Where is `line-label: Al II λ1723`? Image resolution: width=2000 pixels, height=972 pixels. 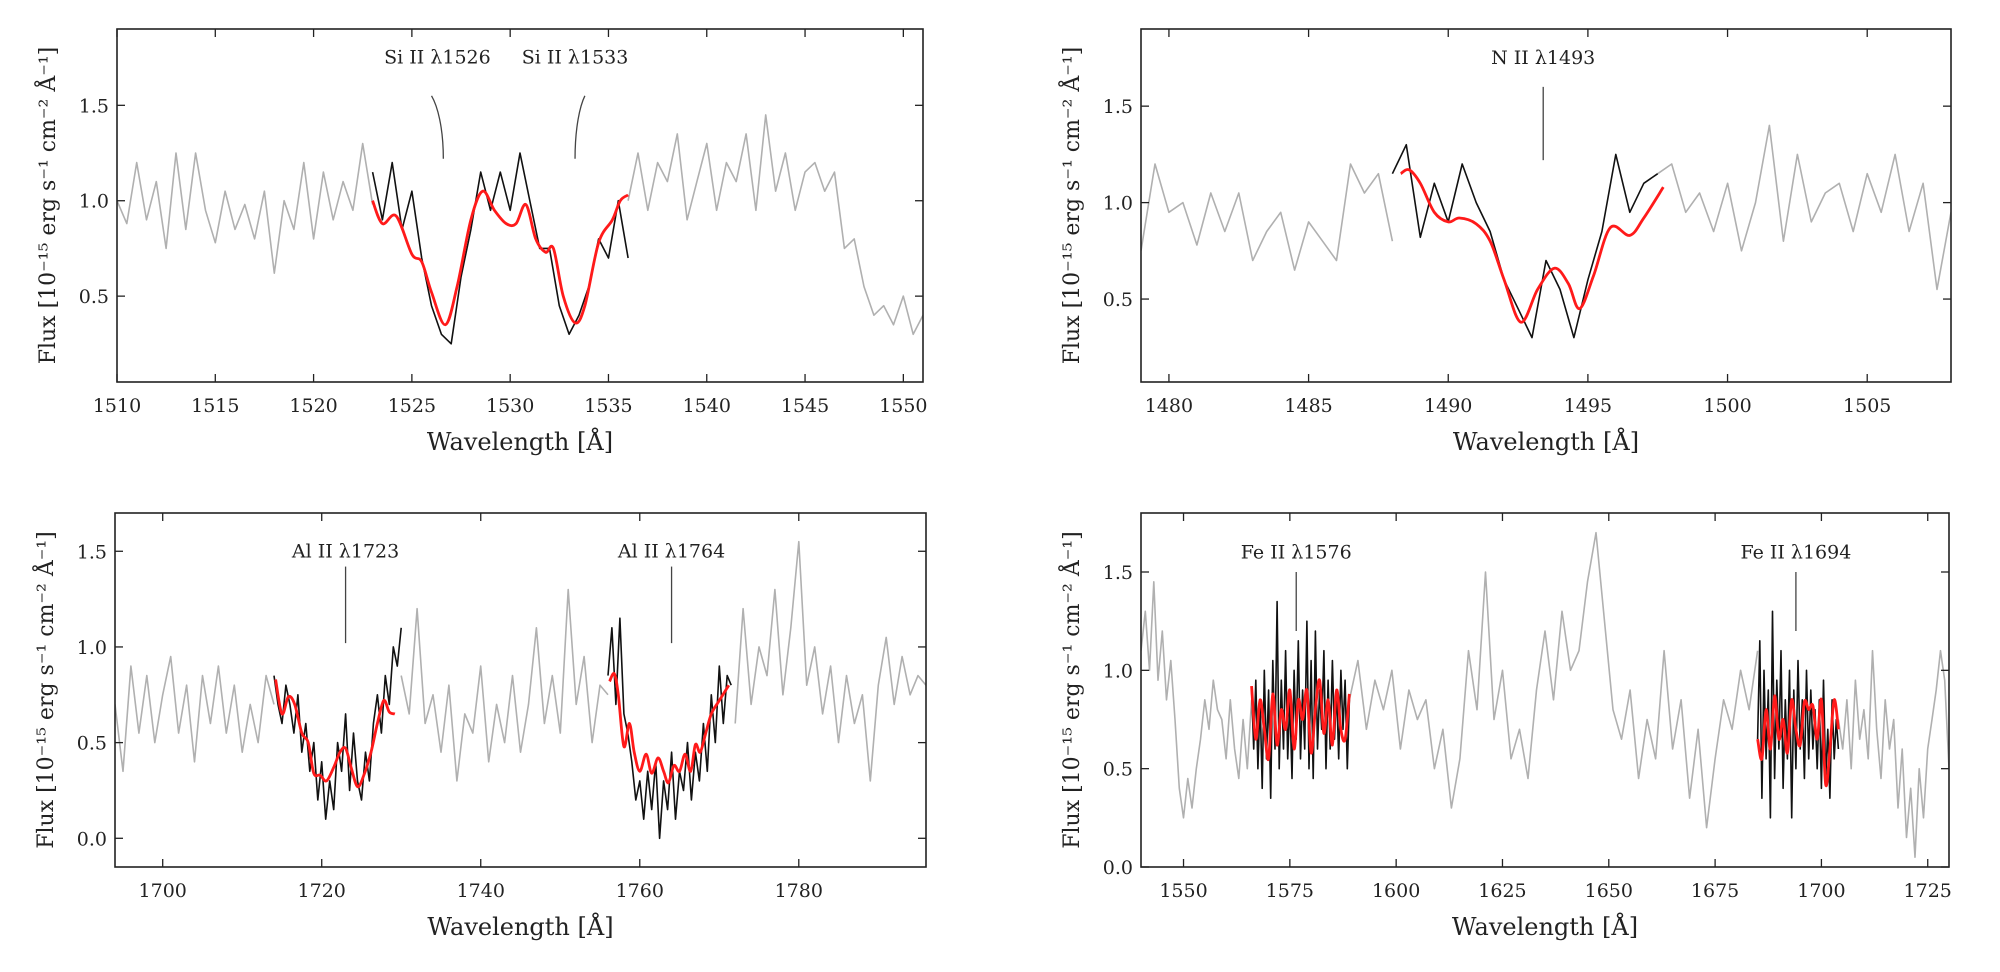 line-label: Al II λ1723 is located at coordinates (345, 551).